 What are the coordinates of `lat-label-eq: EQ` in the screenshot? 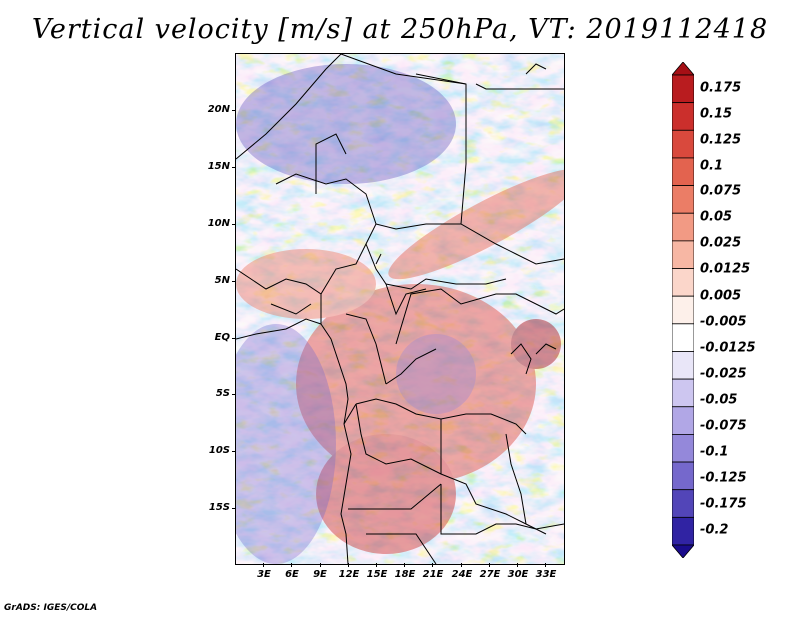 It's located at (222, 337).